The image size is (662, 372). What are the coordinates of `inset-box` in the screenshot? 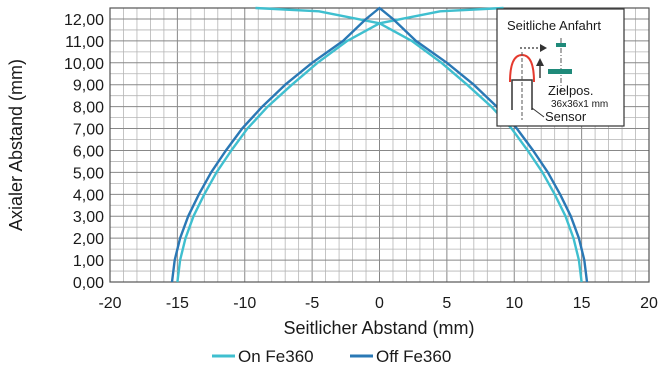 It's located at (560, 67).